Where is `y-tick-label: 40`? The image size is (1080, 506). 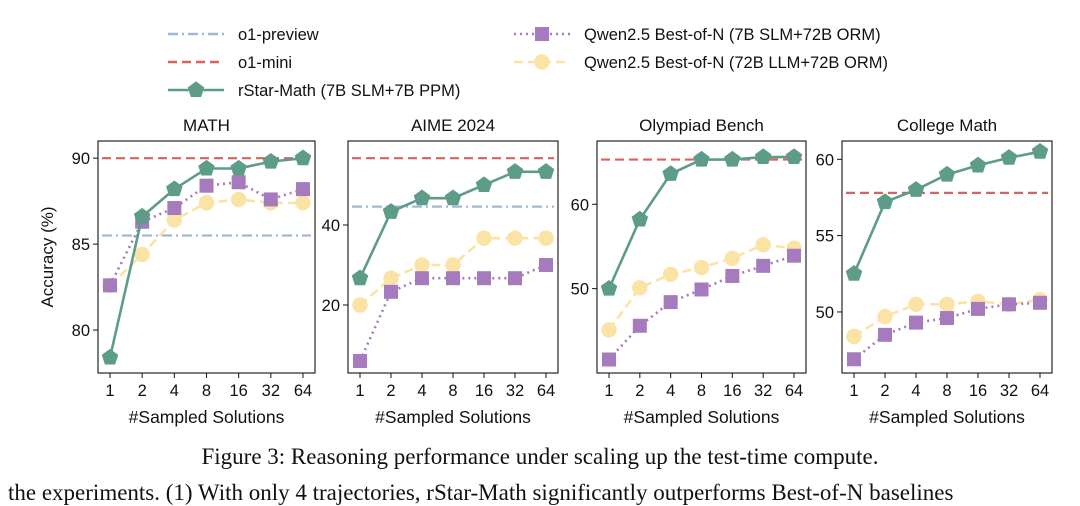
y-tick-label: 40 is located at coordinates (331, 226).